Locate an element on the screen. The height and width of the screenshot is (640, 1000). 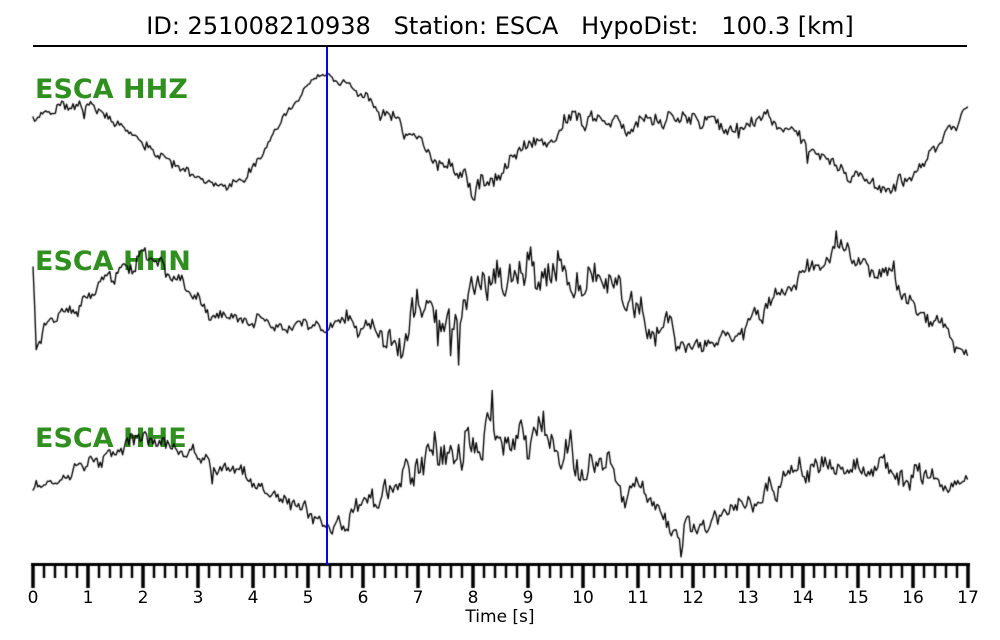
x-tick-label: 4 is located at coordinates (253, 598).